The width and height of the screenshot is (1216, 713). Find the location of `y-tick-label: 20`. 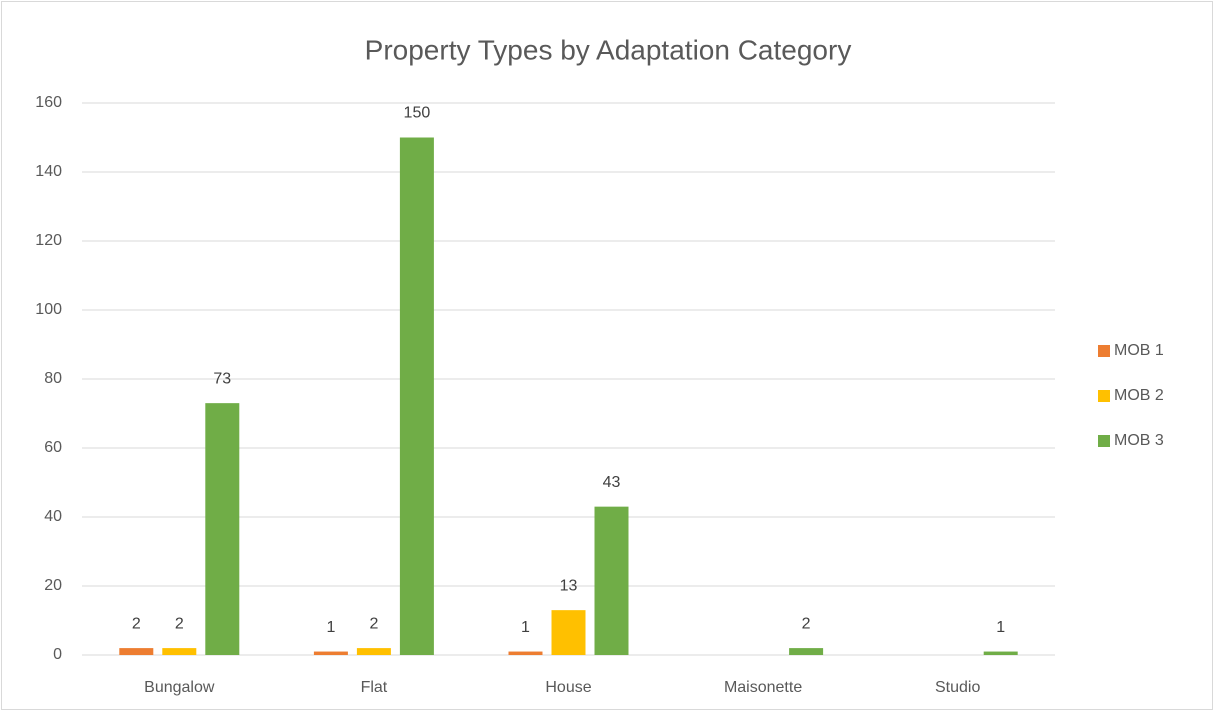

y-tick-label: 20 is located at coordinates (53, 585).